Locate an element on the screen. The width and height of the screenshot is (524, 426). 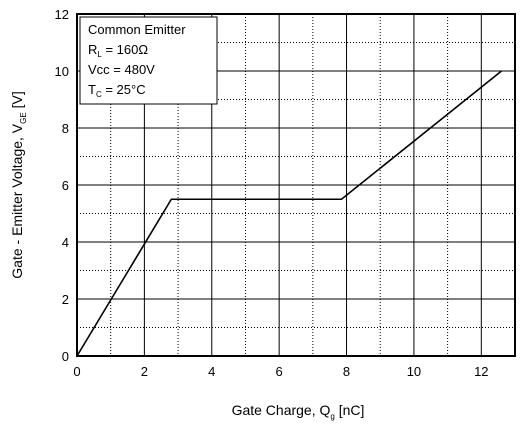
y-tick-label: 10 is located at coordinates (62, 71).